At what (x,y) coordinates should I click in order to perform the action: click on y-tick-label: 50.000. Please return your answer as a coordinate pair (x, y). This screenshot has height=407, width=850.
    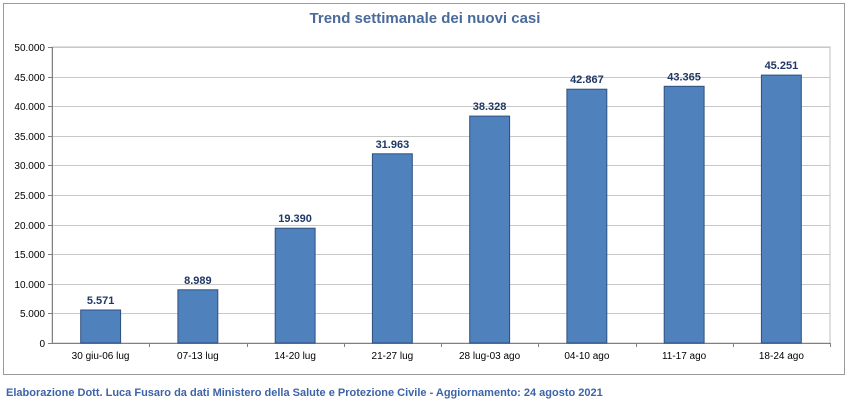
    Looking at the image, I should click on (29, 48).